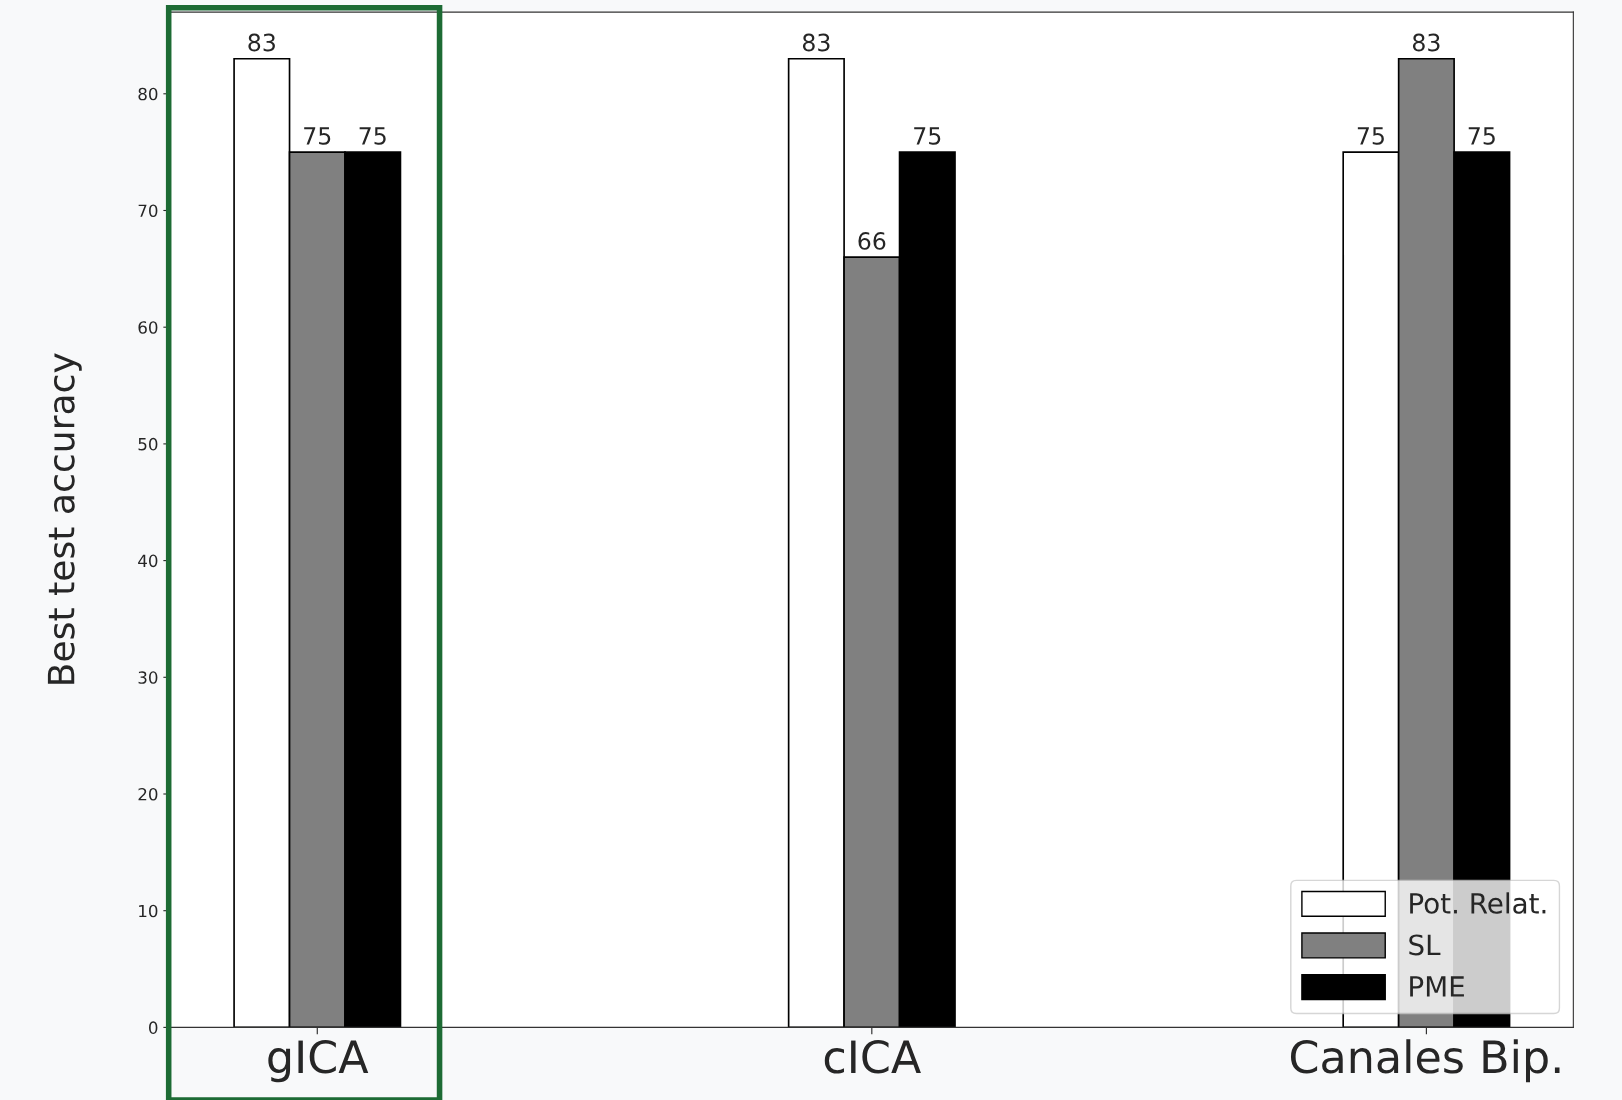  What do you see at coordinates (148, 677) in the screenshot?
I see `y-tick-label: 30` at bounding box center [148, 677].